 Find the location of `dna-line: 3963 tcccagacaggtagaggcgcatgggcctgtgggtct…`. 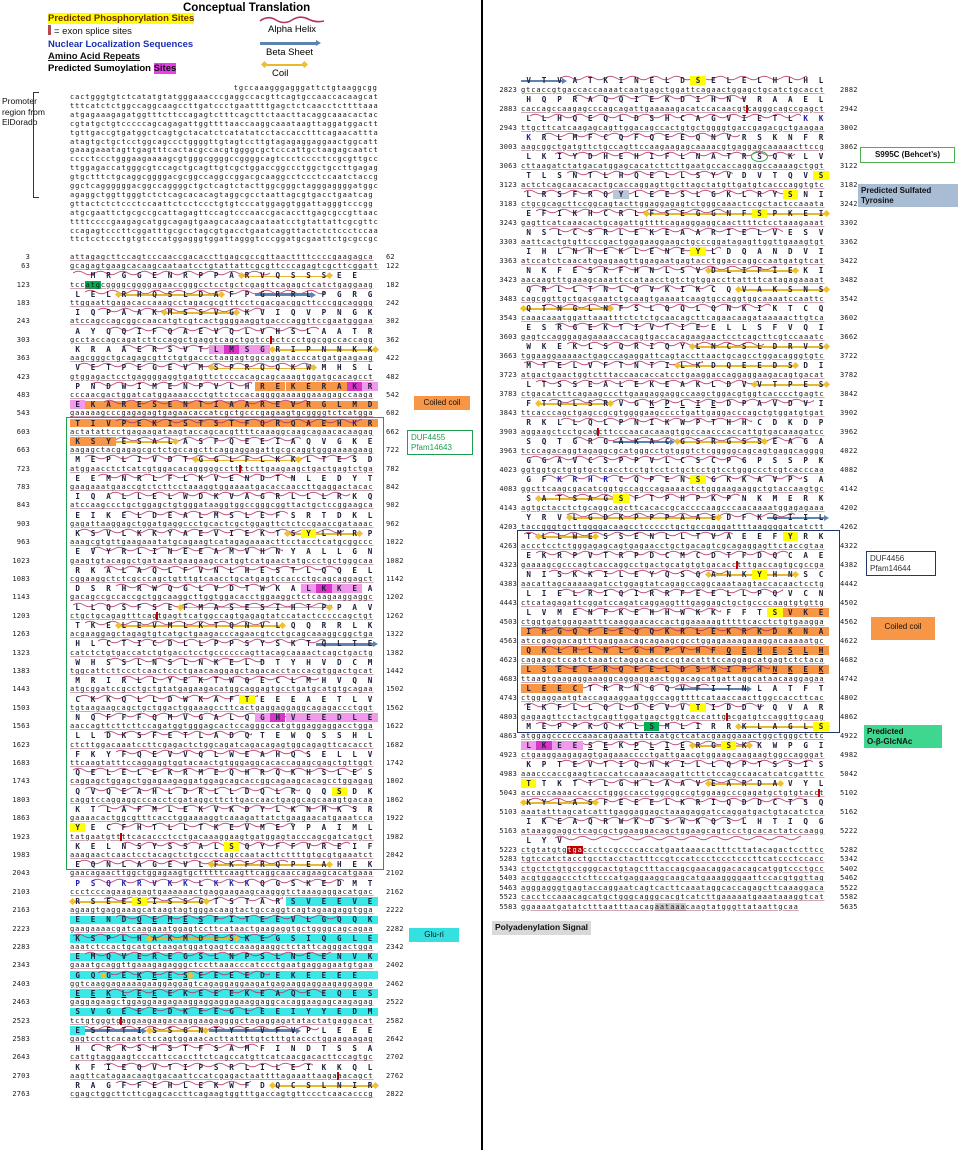

dna-line: 3963 tcccagacaggtagaggcgcatgggcctgtgggtct… is located at coordinates (678, 450).